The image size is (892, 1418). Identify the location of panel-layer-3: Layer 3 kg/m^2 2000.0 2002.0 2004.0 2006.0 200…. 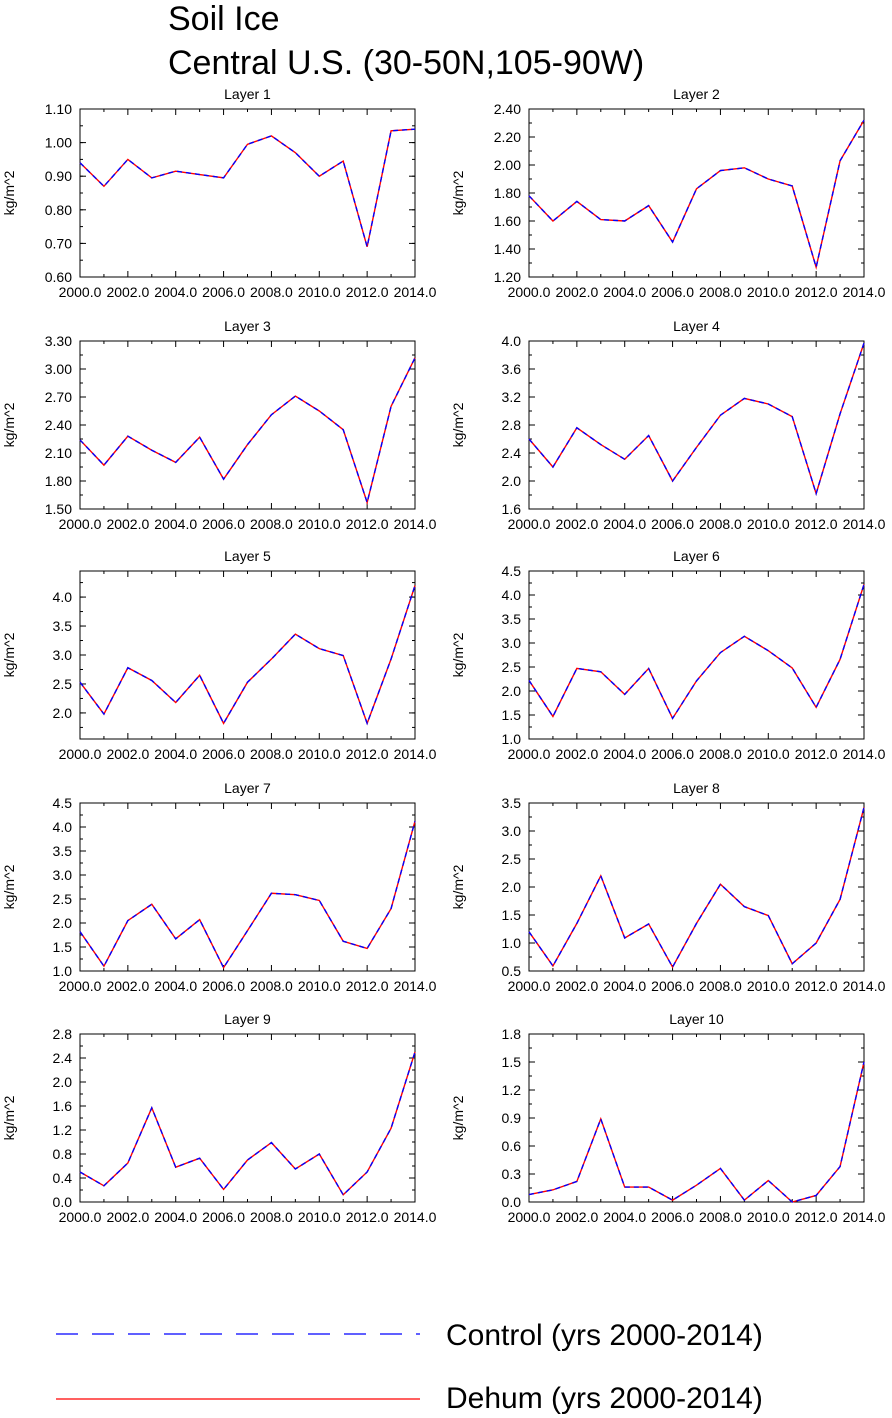
(219, 425).